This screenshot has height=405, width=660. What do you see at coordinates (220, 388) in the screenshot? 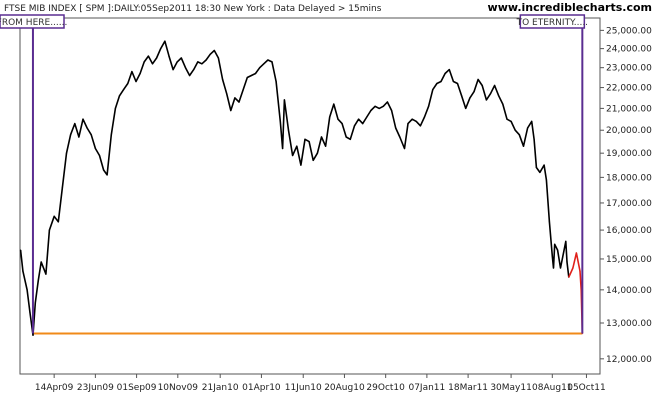
I see `x-tick-label: 21Jan10` at bounding box center [220, 388].